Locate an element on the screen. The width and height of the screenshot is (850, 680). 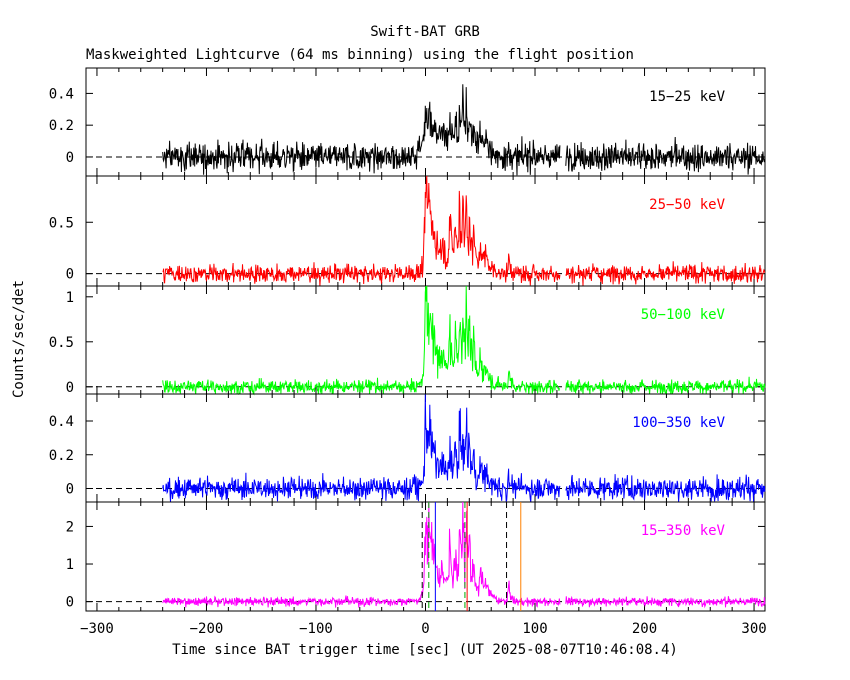
chart-title: Swift-BAT GRB is located at coordinates (425, 32).